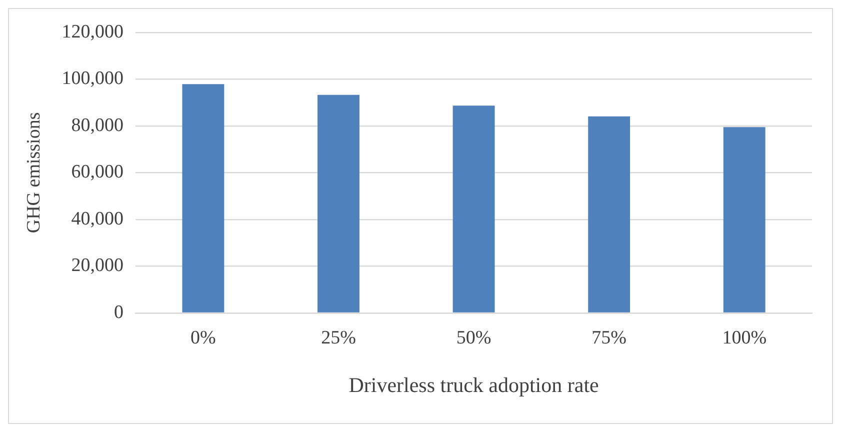 The width and height of the screenshot is (841, 432). I want to click on y-tick-label: 60,000, so click(97, 172).